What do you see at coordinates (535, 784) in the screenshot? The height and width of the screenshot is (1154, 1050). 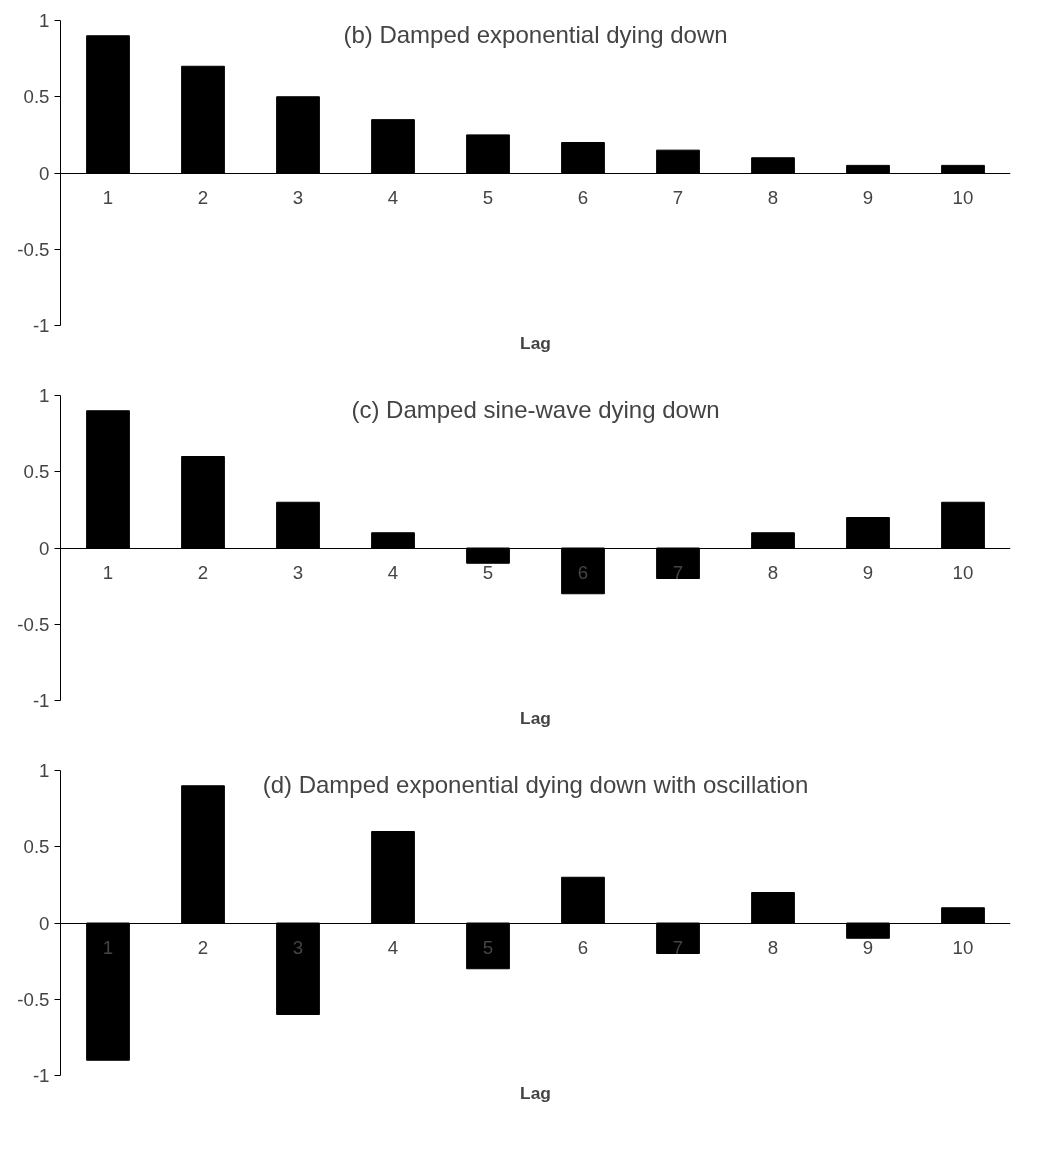 I see `chart-title: (d) Damped exponential dying down with oscillation` at bounding box center [535, 784].